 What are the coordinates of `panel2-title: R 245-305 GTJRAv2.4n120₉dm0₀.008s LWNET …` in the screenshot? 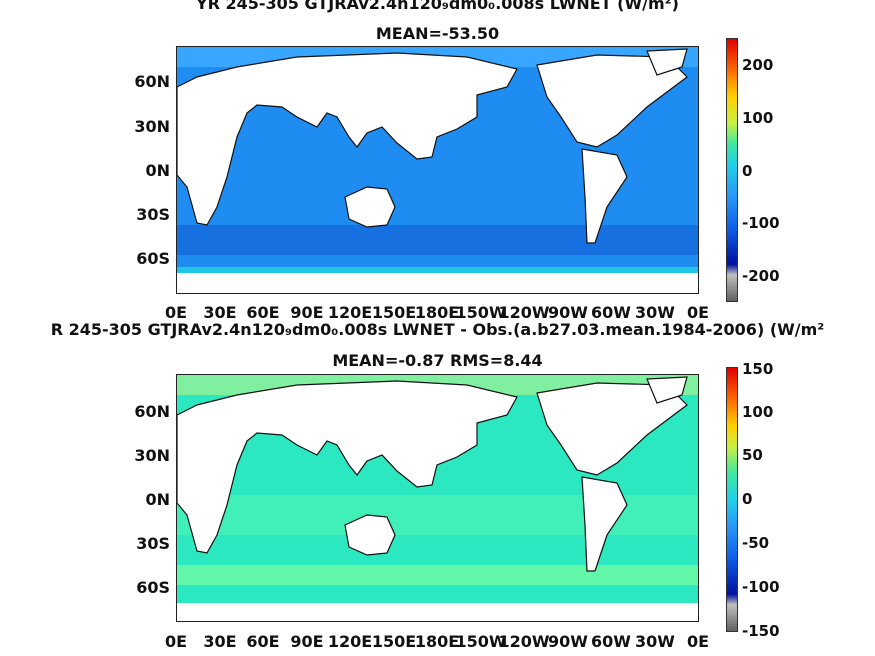 It's located at (437, 329).